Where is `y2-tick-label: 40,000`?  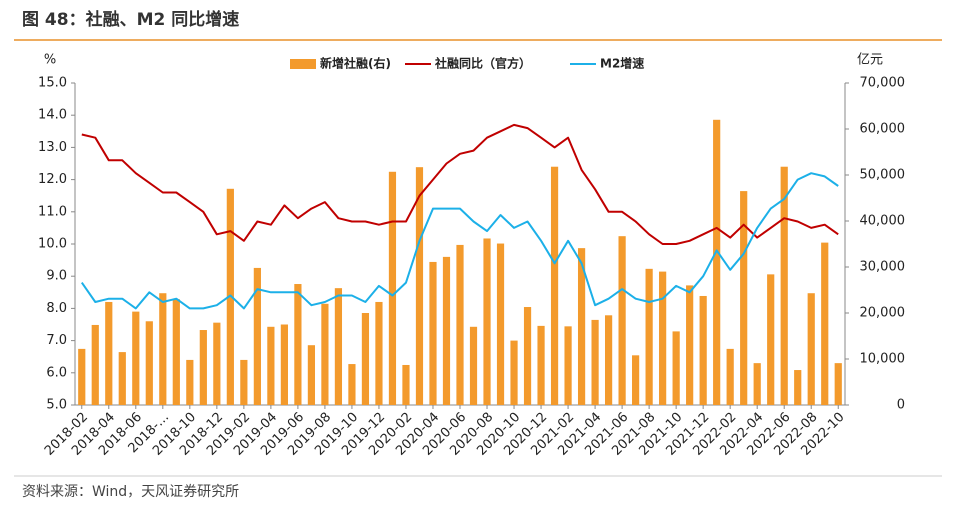 y2-tick-label: 40,000 is located at coordinates (883, 221).